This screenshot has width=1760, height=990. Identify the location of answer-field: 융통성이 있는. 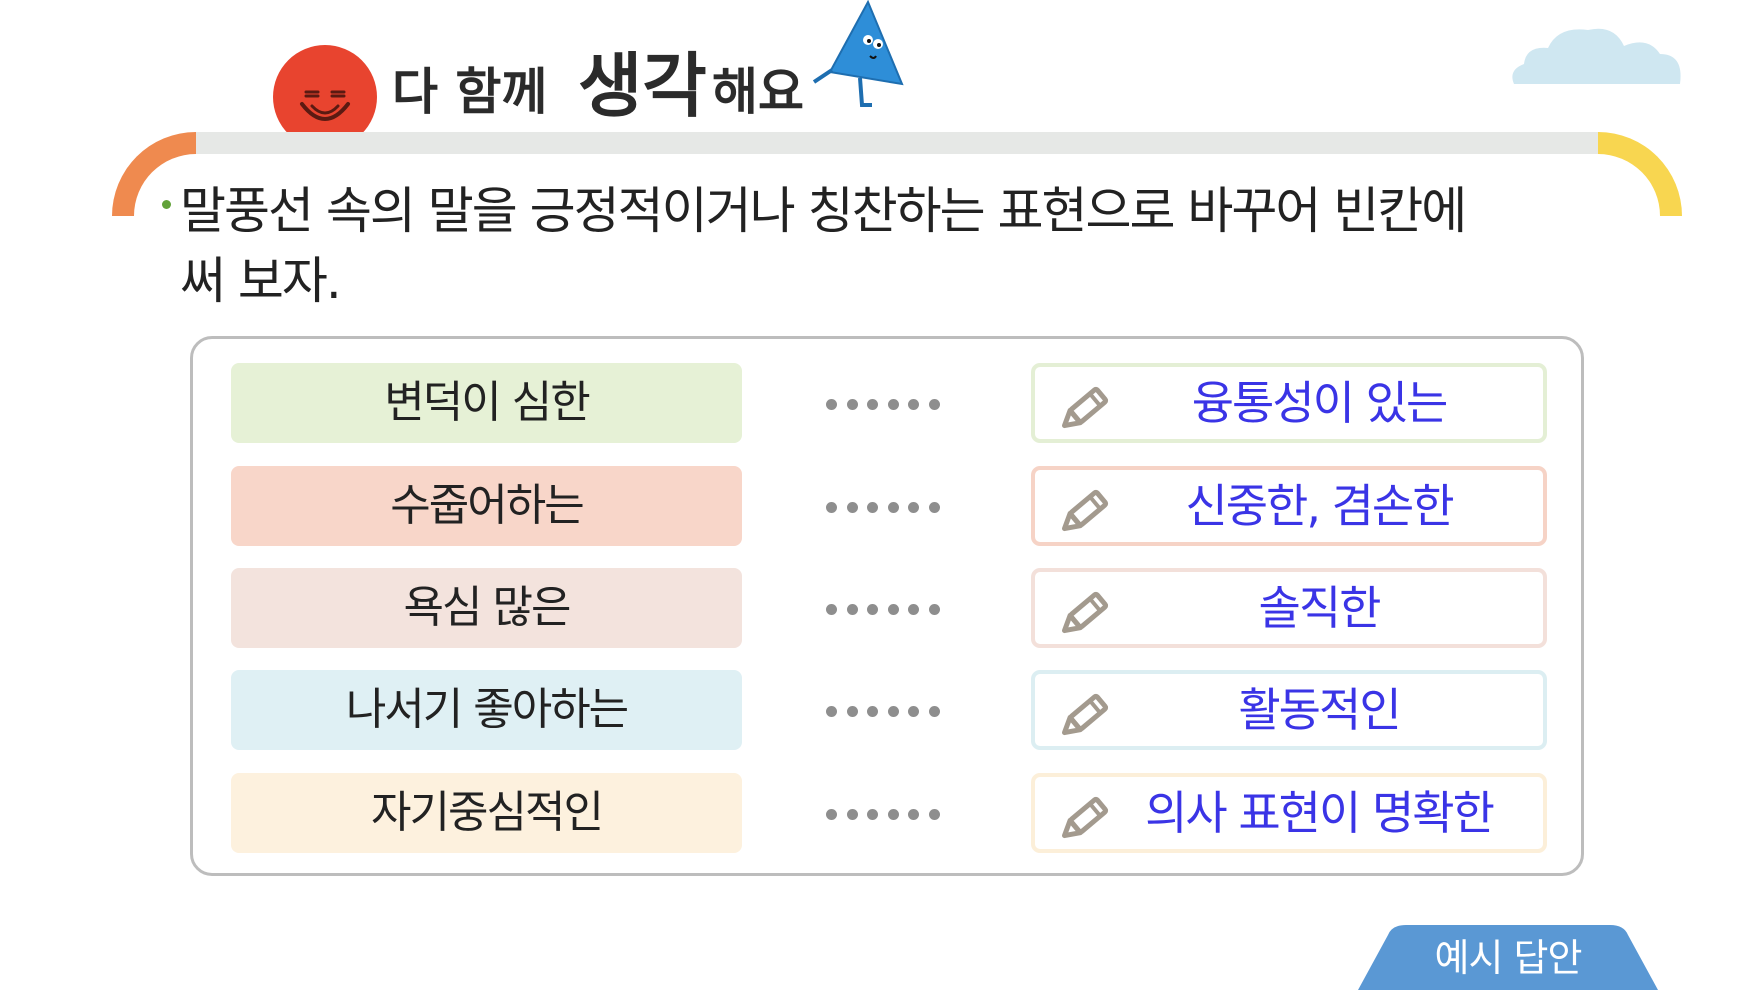
(1289, 403).